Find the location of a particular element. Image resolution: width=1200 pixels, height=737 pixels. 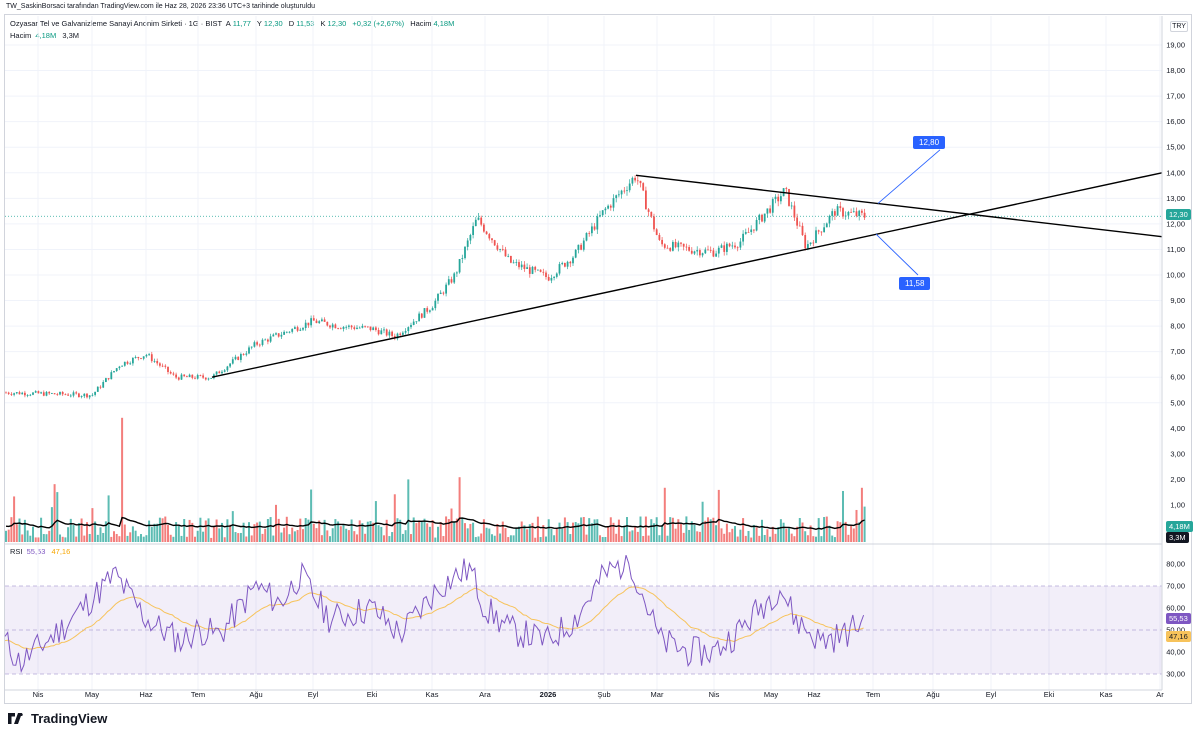

x-tick-label: Eki is located at coordinates (372, 694).